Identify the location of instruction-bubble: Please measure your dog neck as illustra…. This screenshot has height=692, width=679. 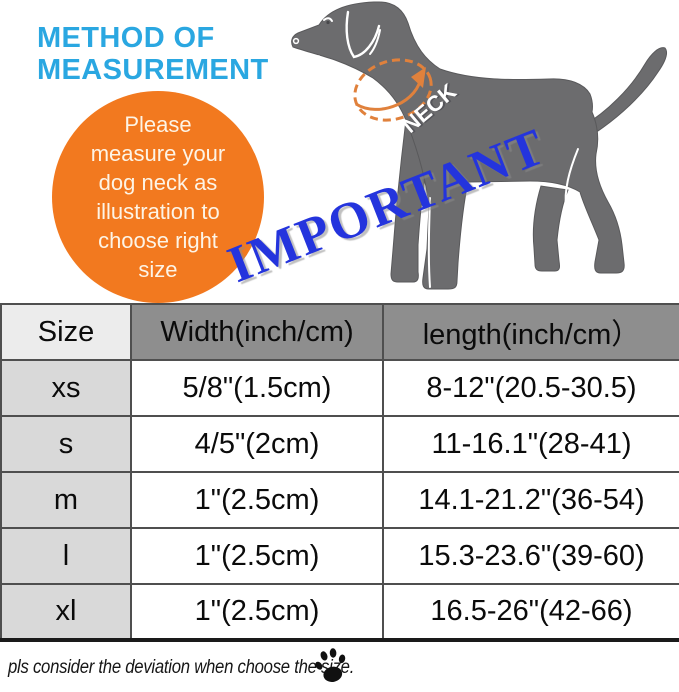
(158, 197).